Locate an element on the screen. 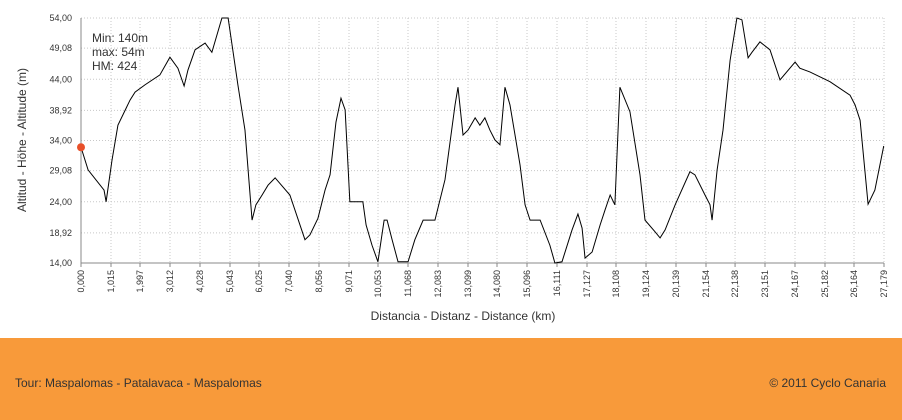 This screenshot has height=420, width=902. position-marker is located at coordinates (81, 147).